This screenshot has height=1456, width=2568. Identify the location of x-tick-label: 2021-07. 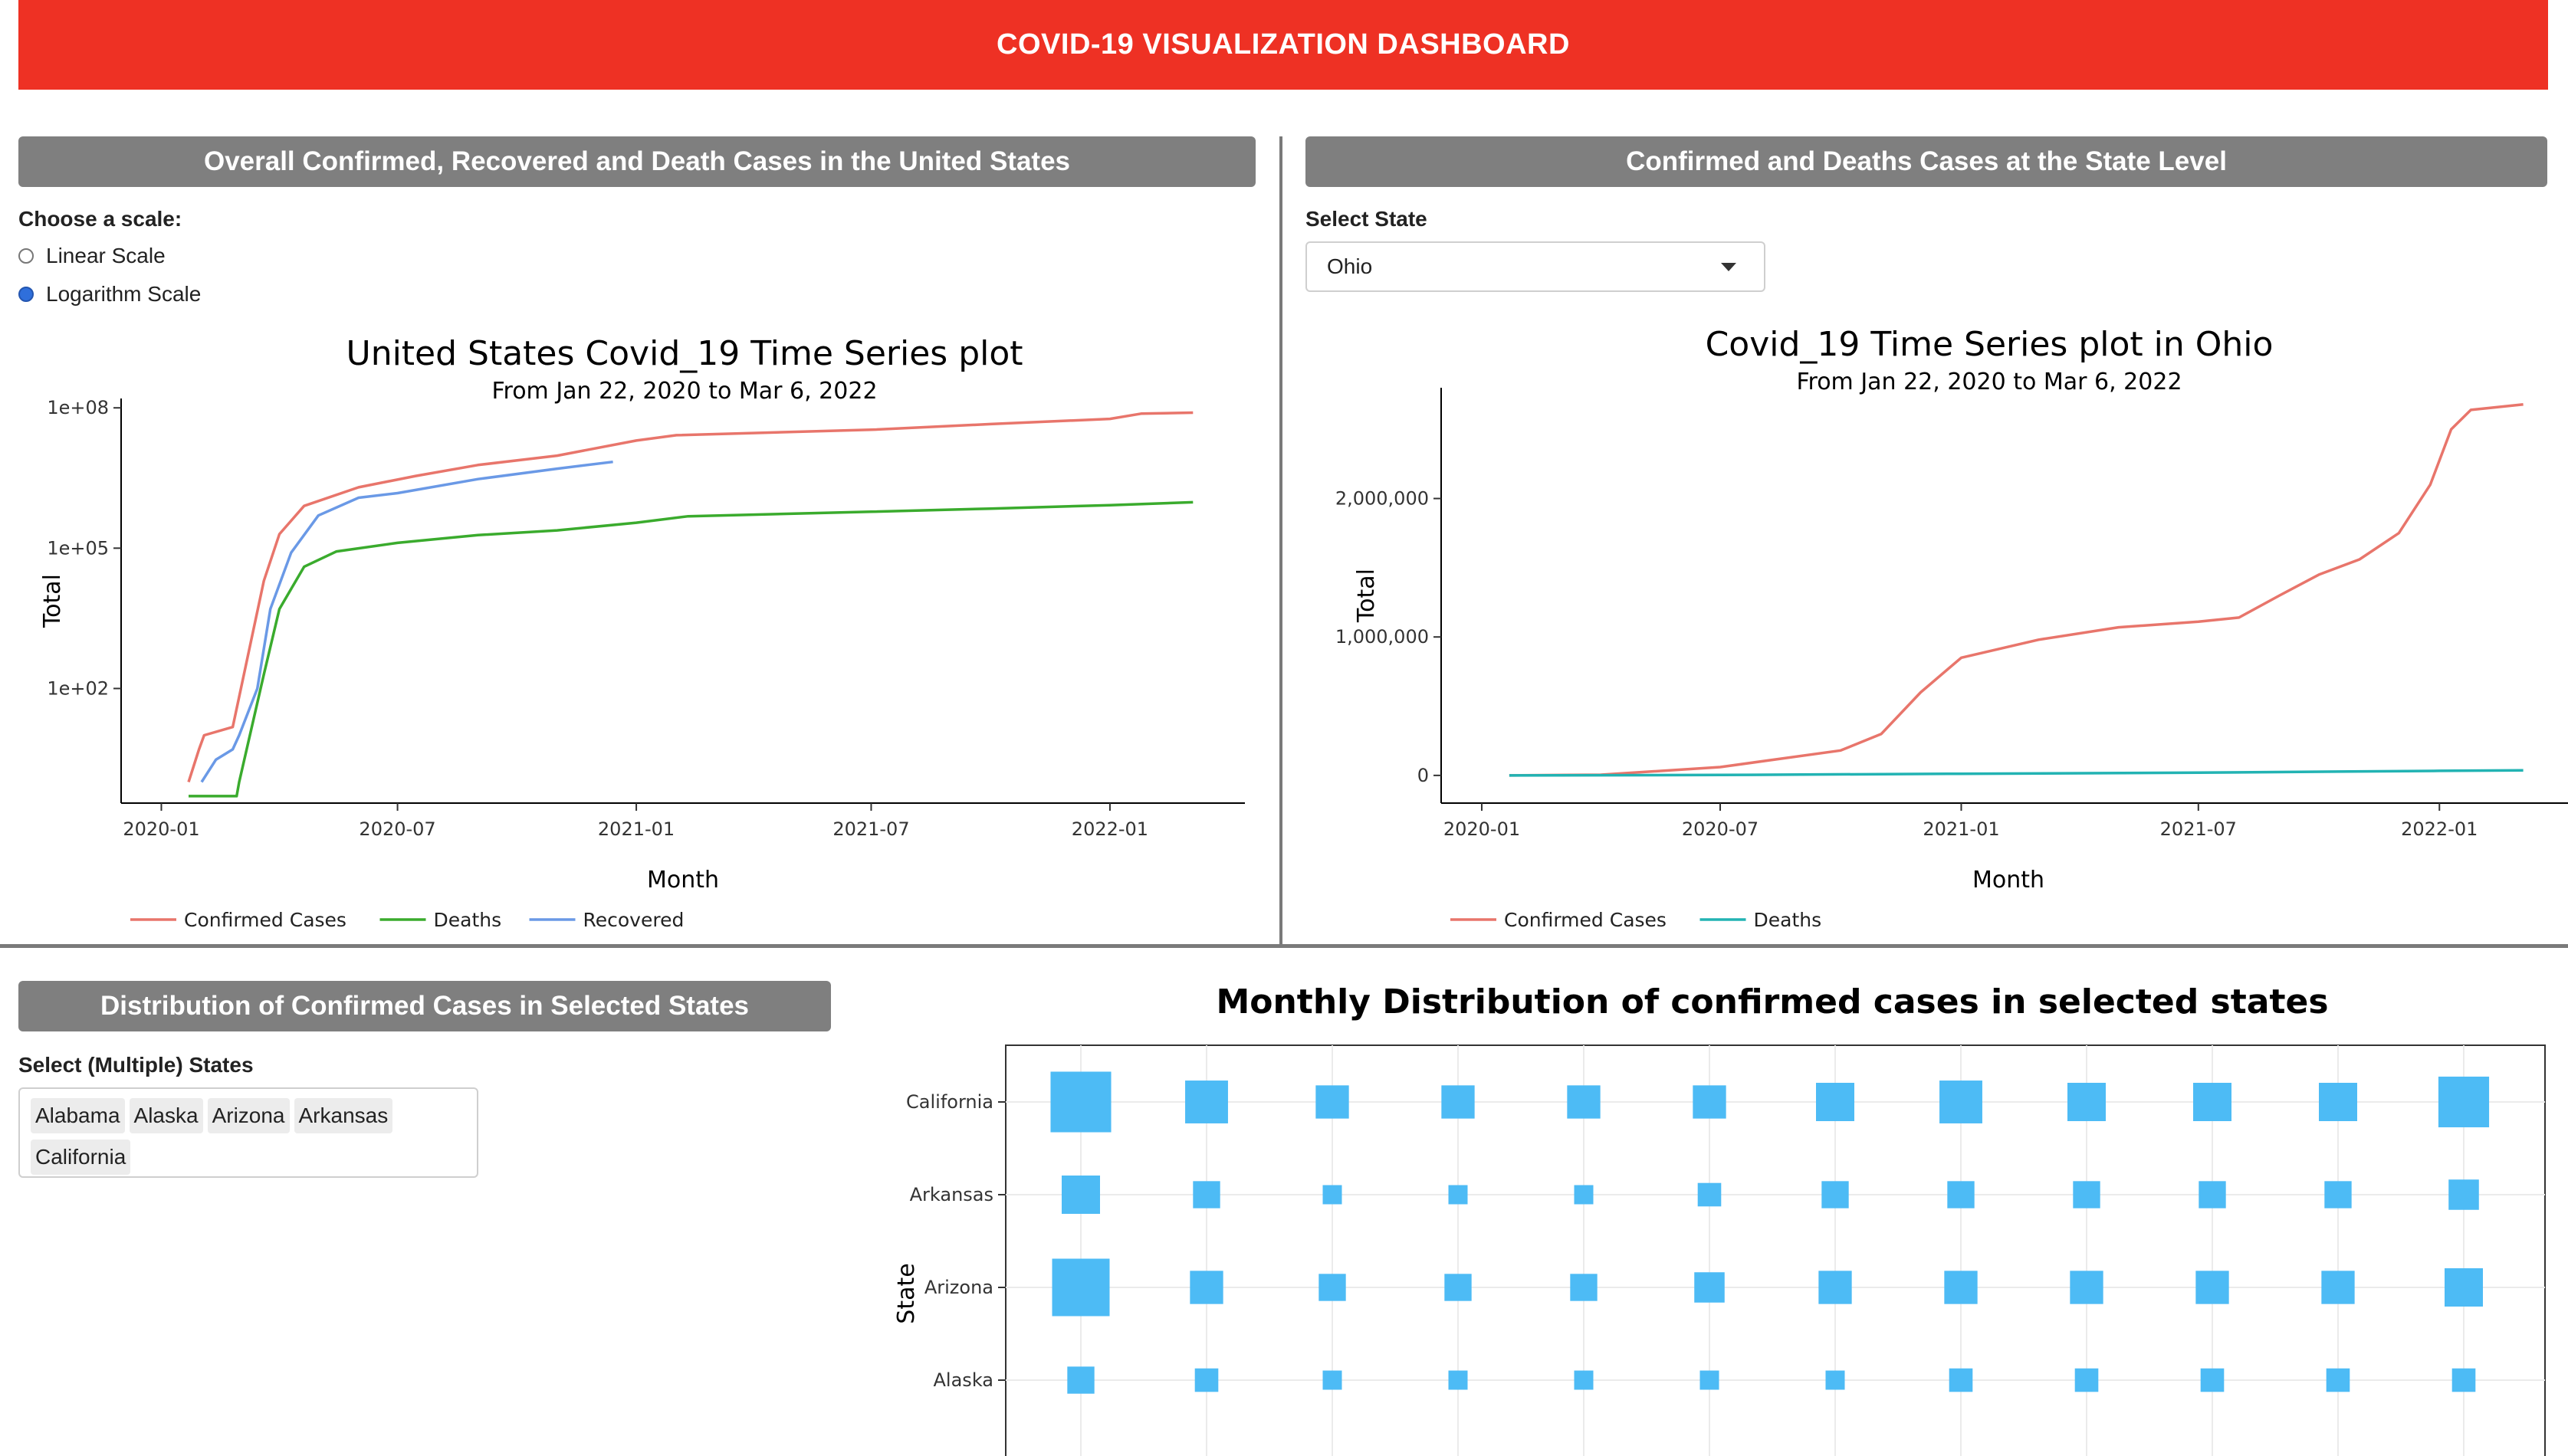
(2199, 829).